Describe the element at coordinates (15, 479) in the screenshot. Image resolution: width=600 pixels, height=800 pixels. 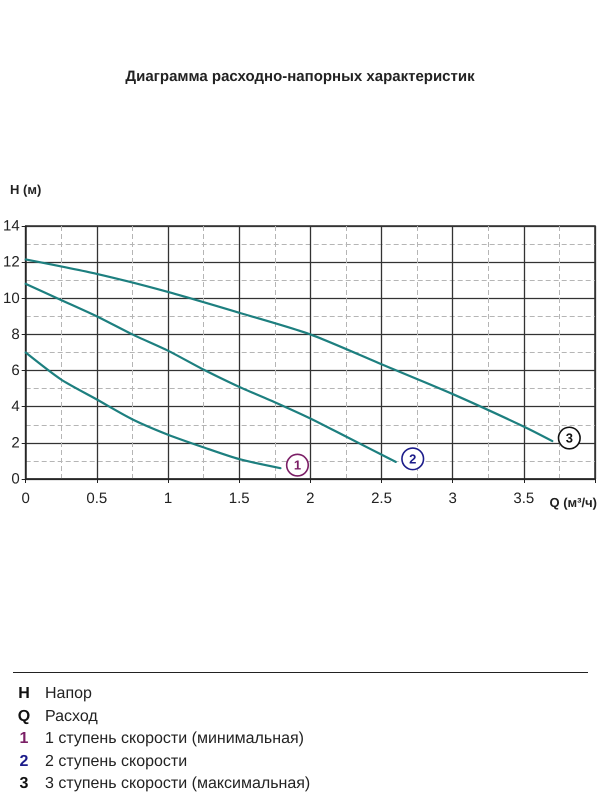
I see `y-tick-label: 0` at that location.